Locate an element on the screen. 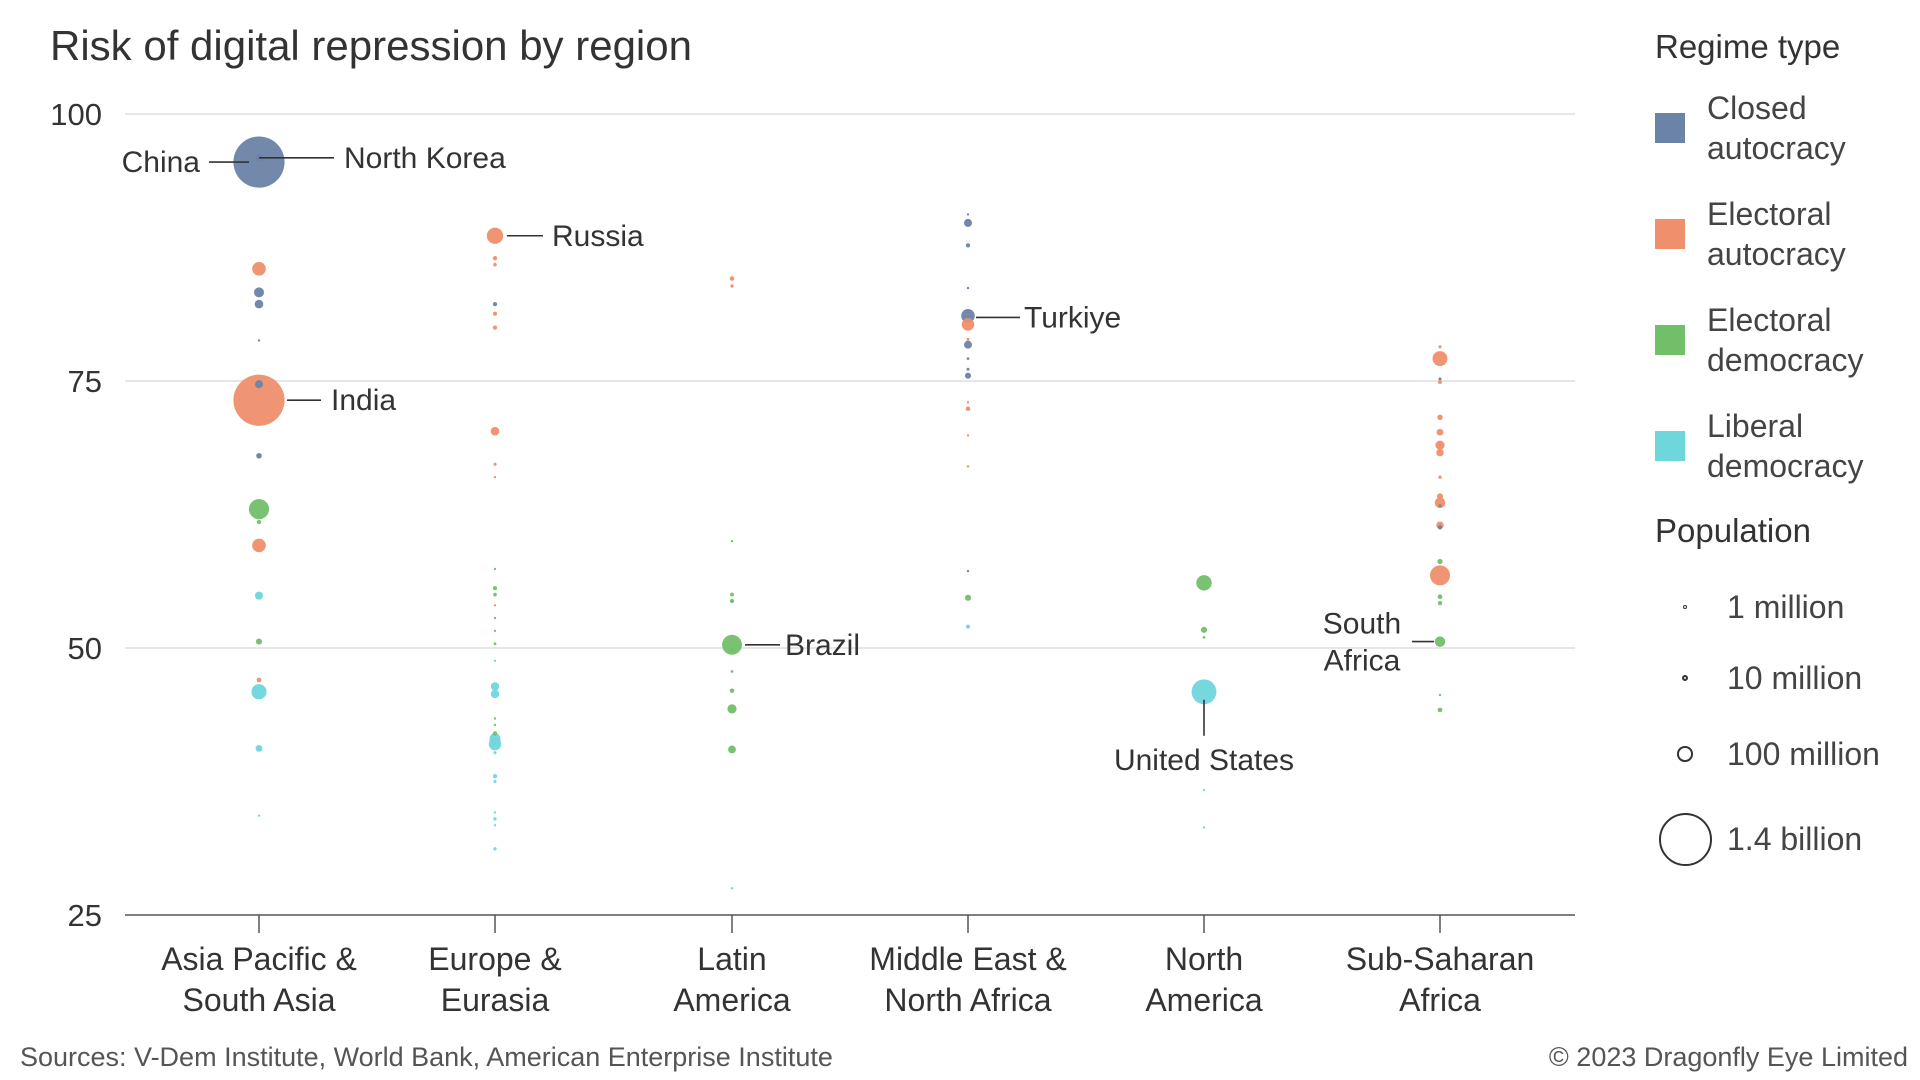 Image resolution: width=1920 pixels, height=1080 pixels. legend-item: Electoral autocracy is located at coordinates (1785, 234).